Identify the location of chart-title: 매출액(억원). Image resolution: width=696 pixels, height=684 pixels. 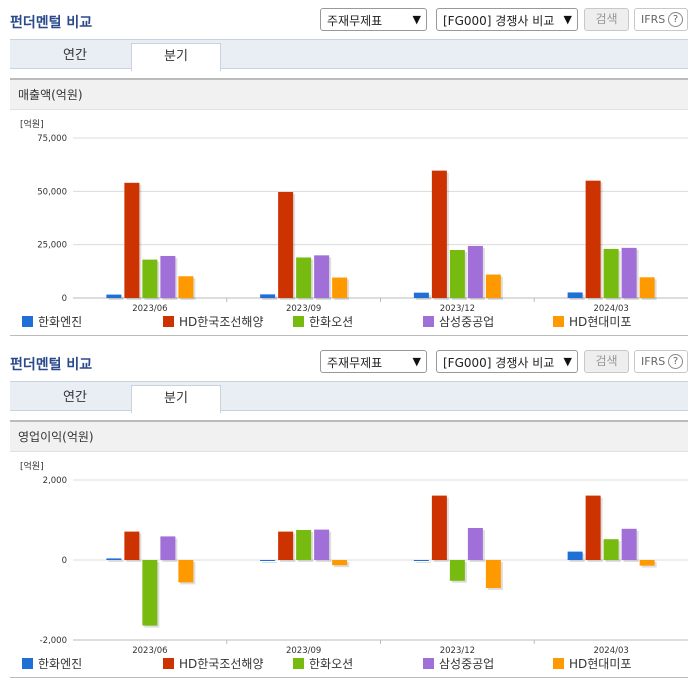
(349, 95).